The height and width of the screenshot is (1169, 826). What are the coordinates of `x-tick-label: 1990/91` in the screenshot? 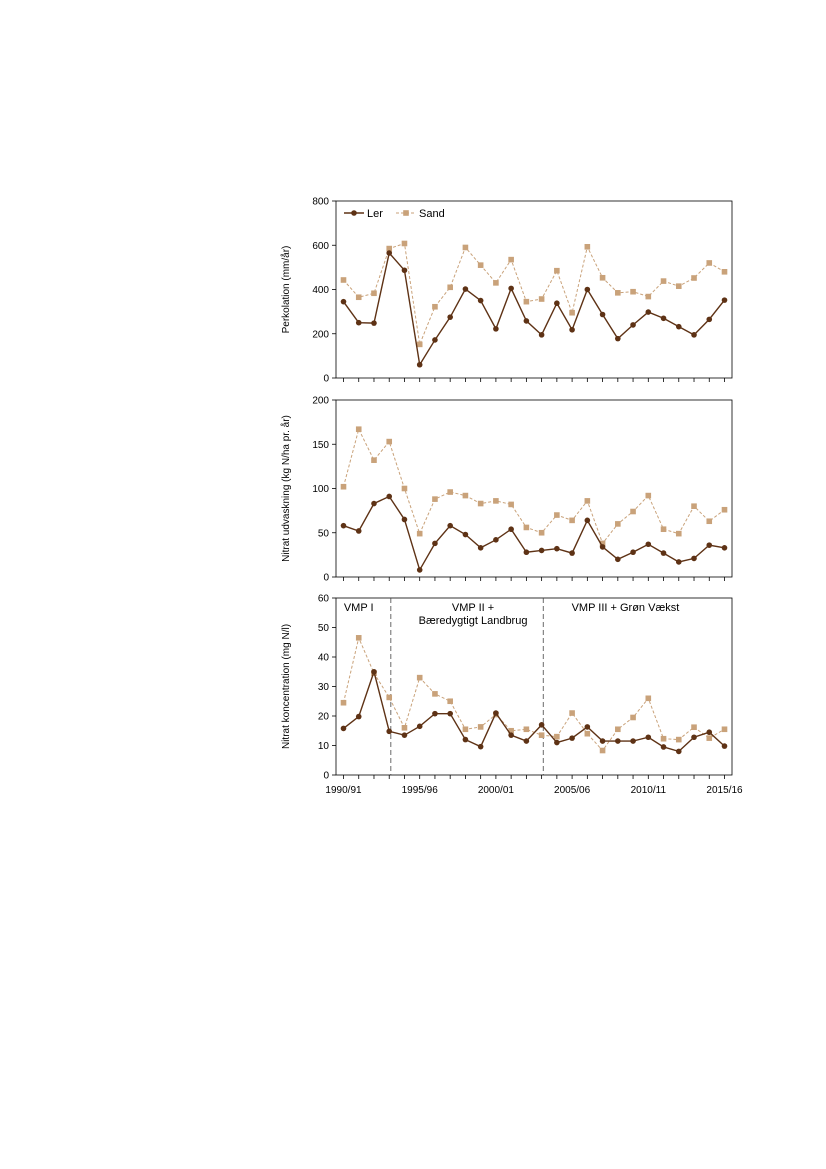 It's located at (343, 790).